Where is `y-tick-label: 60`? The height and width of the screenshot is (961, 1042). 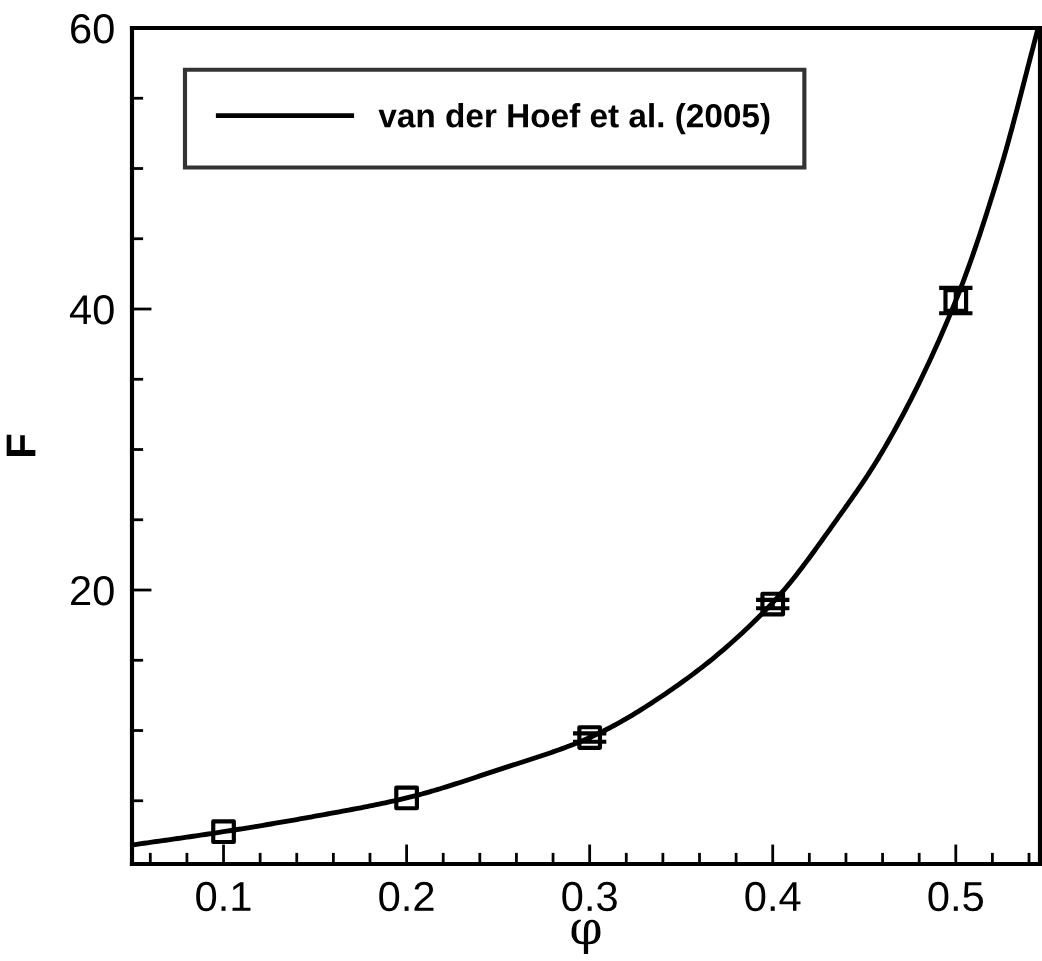 y-tick-label: 60 is located at coordinates (92, 29).